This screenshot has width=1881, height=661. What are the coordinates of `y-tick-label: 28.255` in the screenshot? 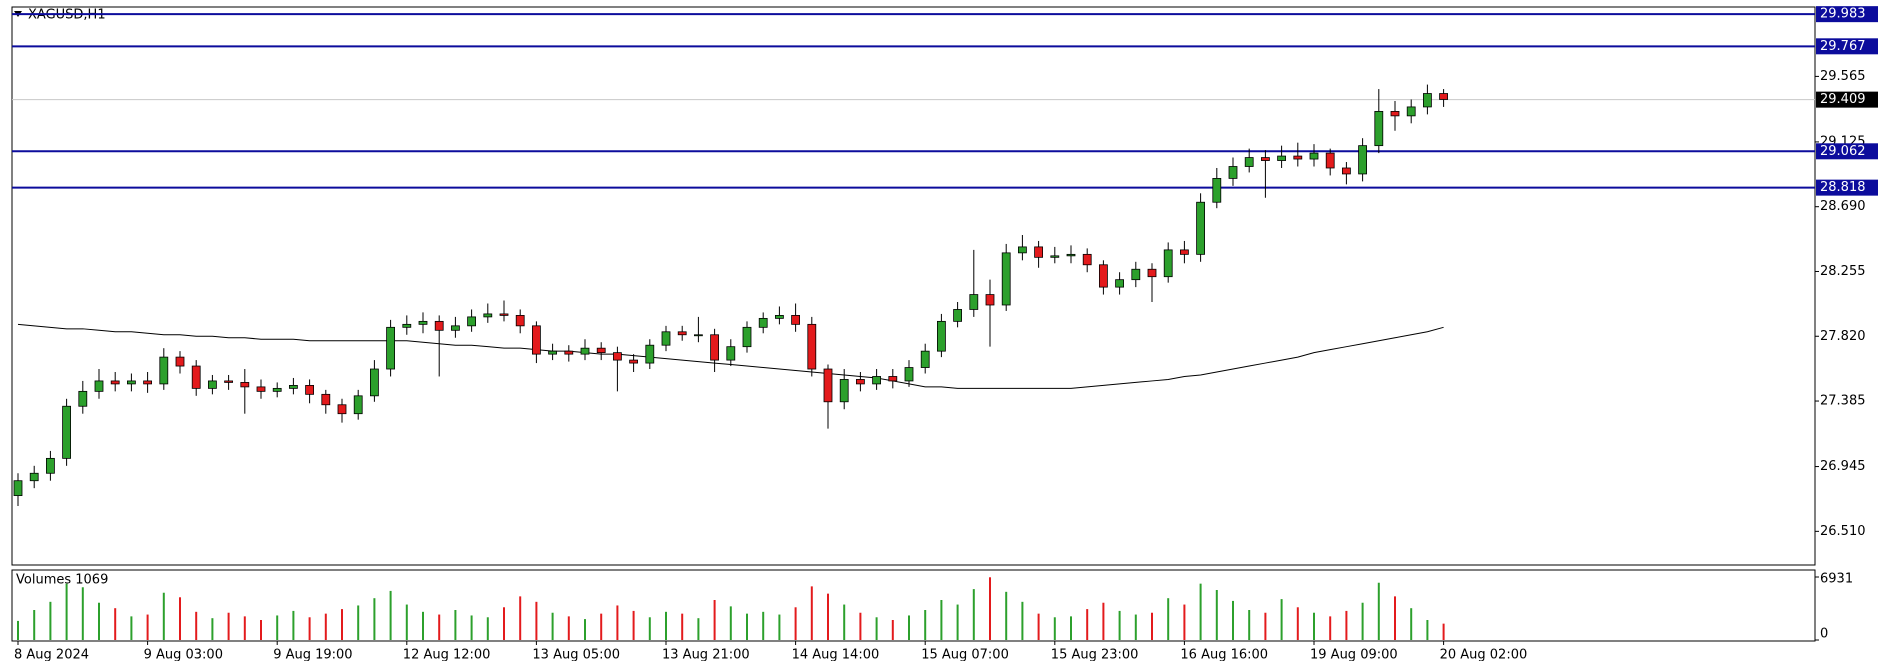 It's located at (1843, 271).